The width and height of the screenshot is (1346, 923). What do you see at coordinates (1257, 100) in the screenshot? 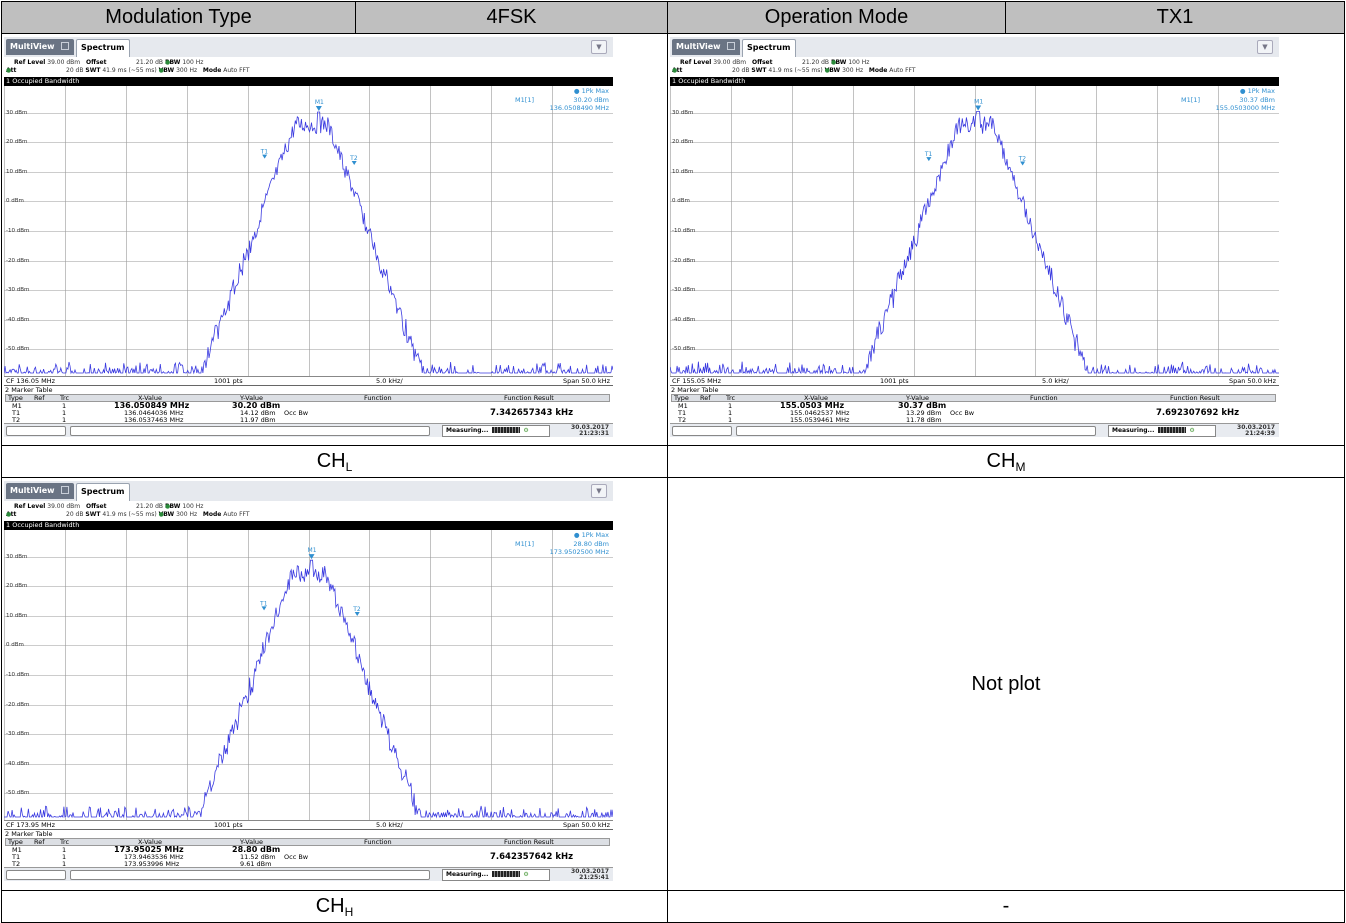
I see `marker-level: 30.37 dBm` at bounding box center [1257, 100].